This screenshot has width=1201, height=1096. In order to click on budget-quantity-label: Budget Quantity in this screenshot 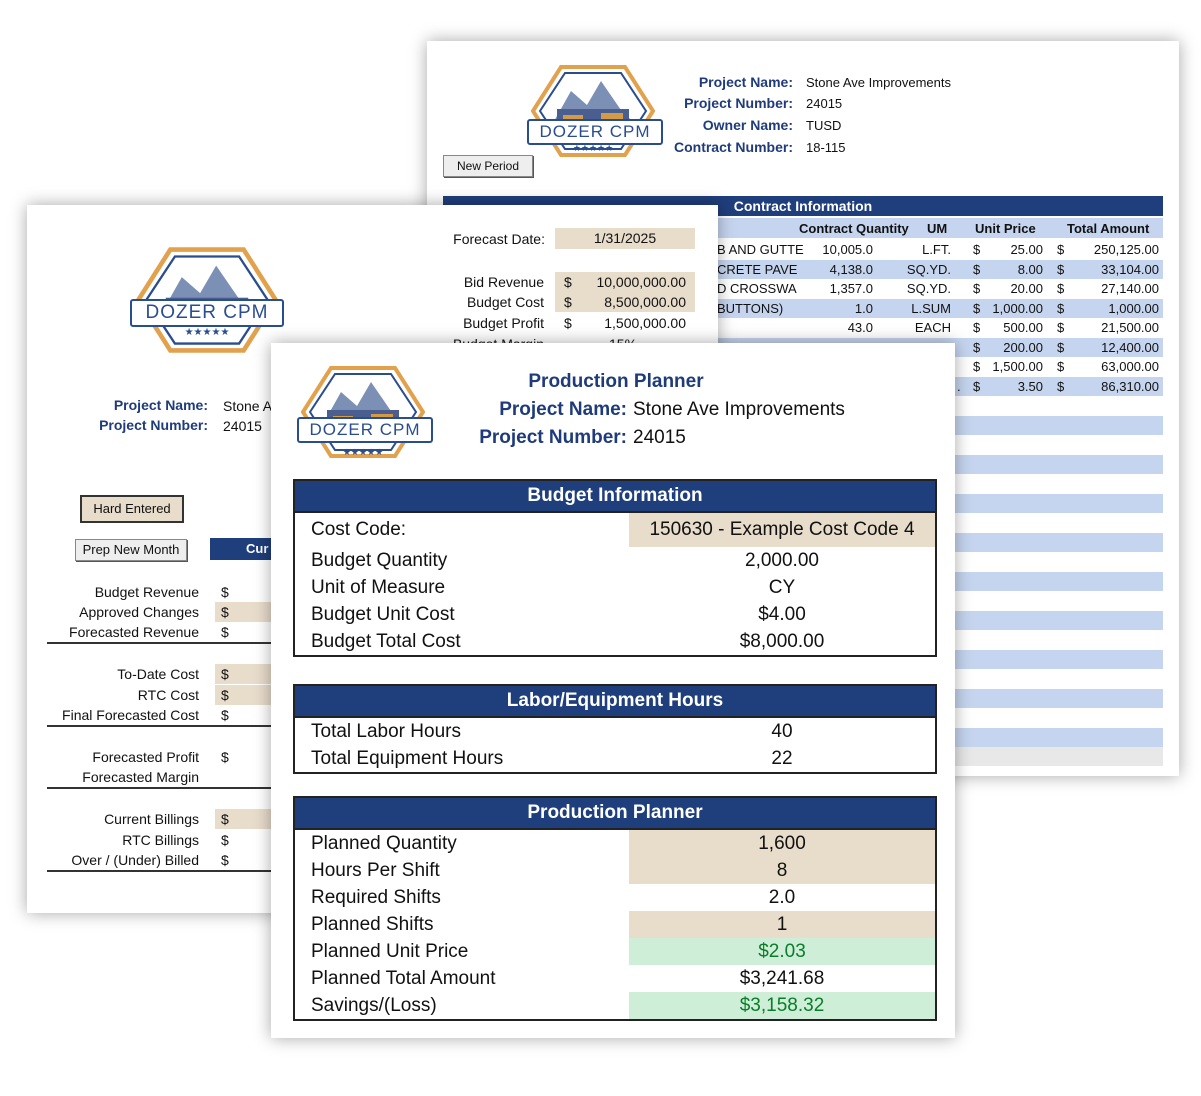, I will do `click(379, 560)`.